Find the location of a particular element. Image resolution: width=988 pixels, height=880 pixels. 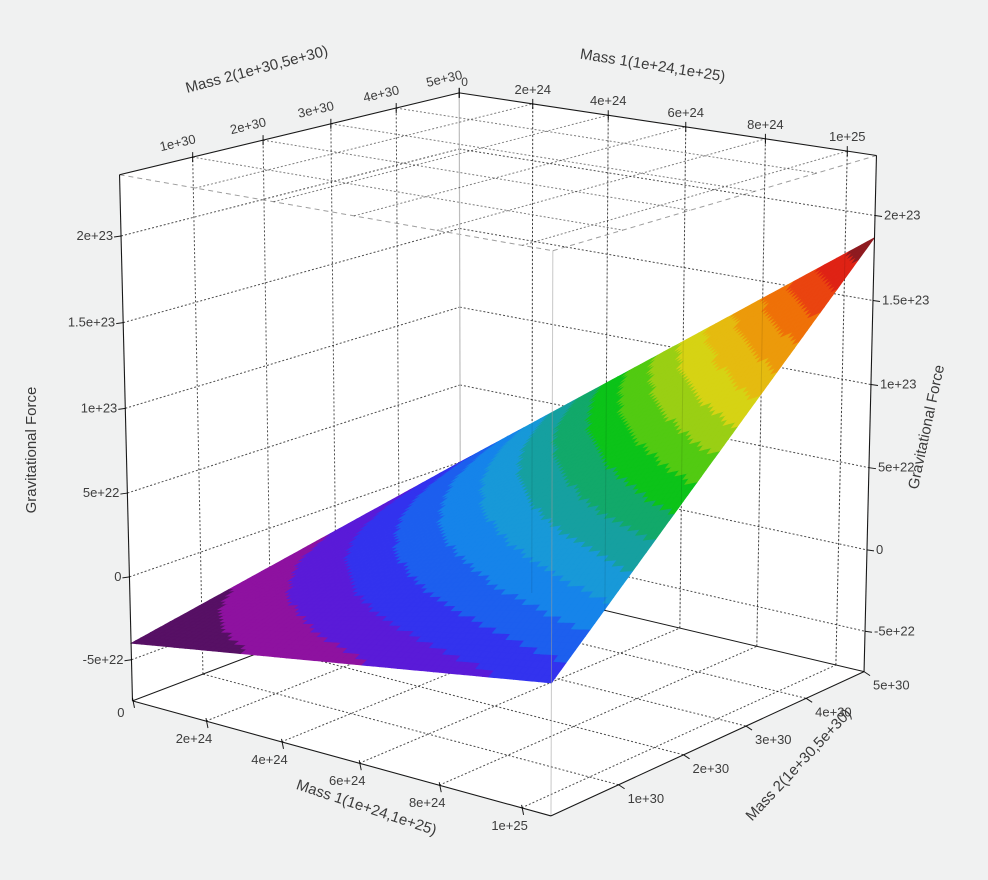

hidden-top-edge-right is located at coordinates (714, 203).